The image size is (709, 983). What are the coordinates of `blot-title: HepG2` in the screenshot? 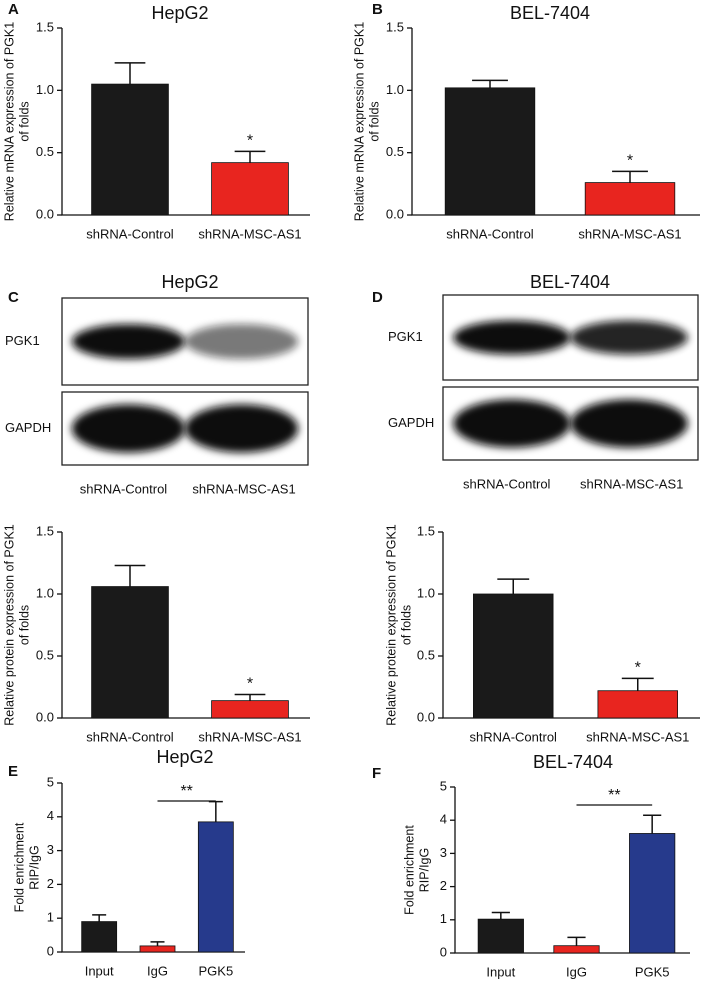 It's located at (189, 282).